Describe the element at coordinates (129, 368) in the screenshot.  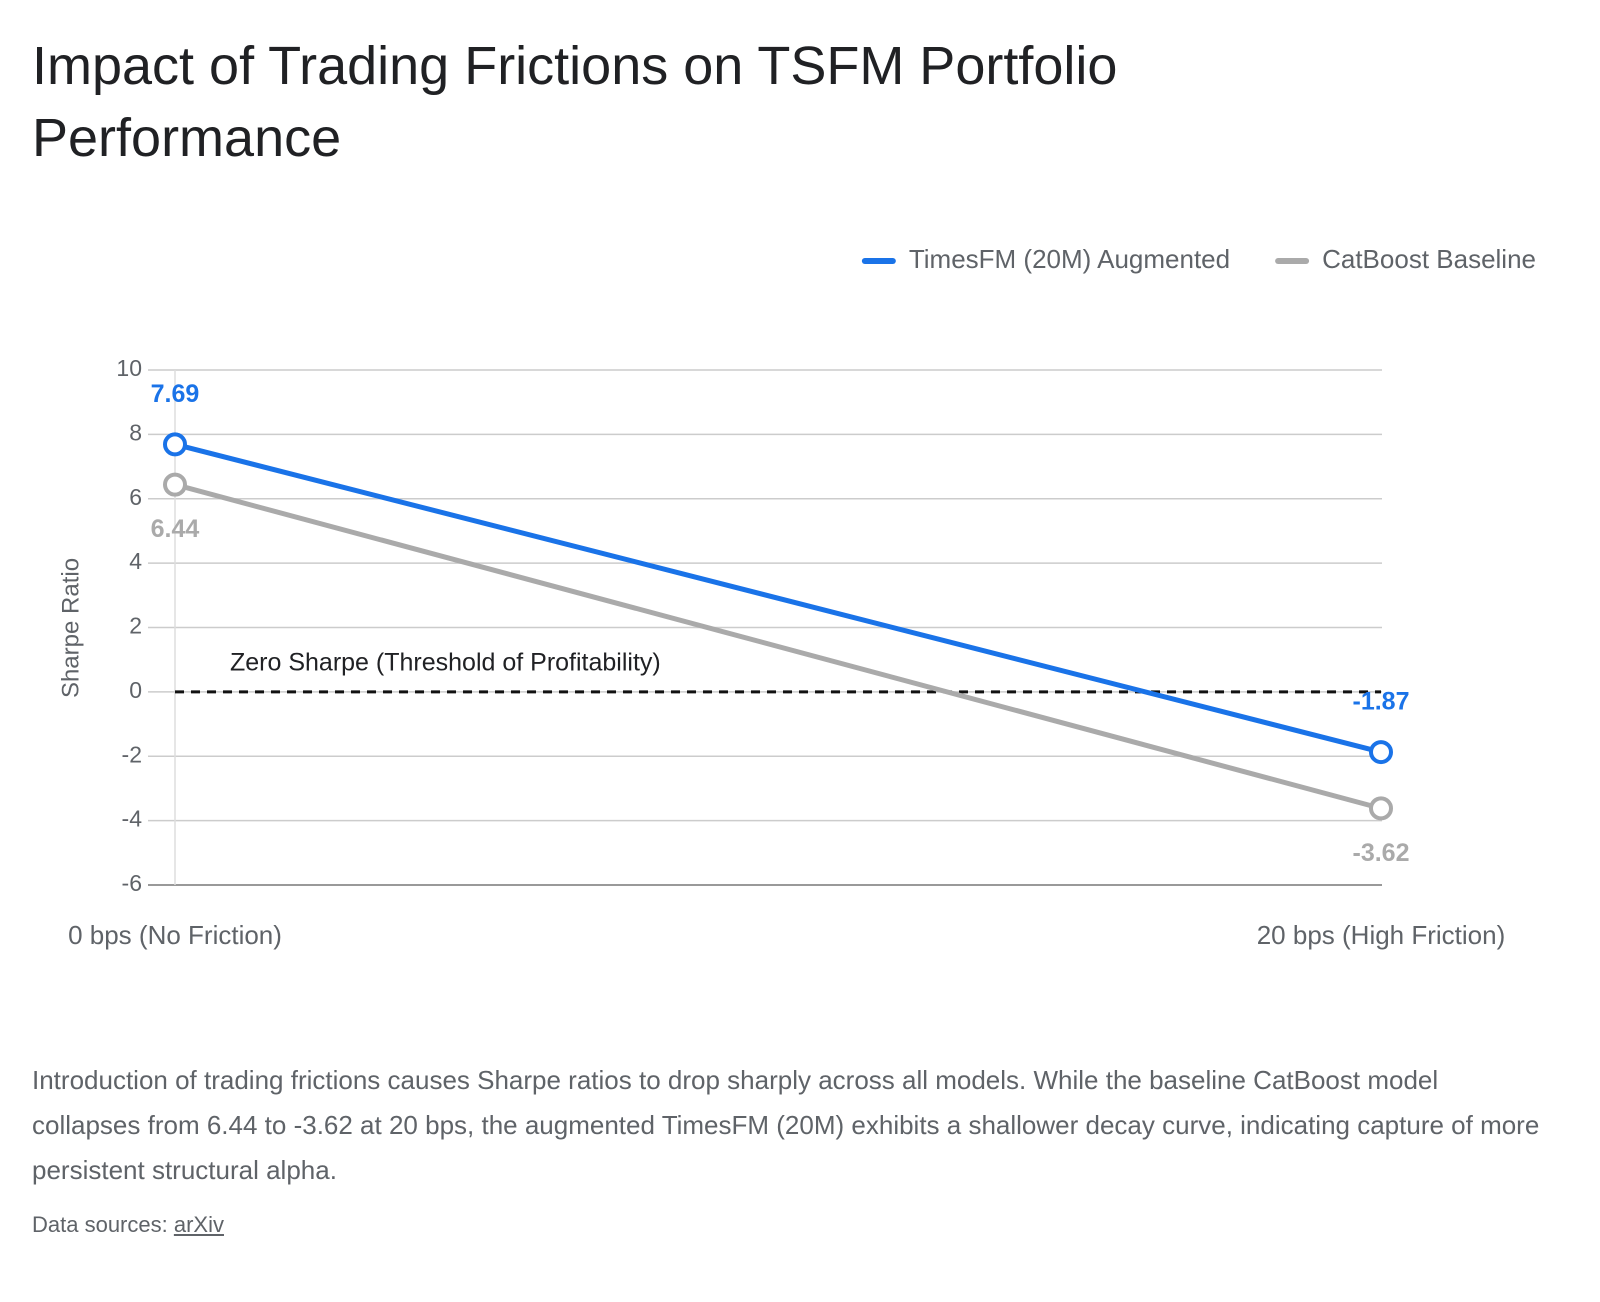
I see `y-tick-label: 10` at that location.